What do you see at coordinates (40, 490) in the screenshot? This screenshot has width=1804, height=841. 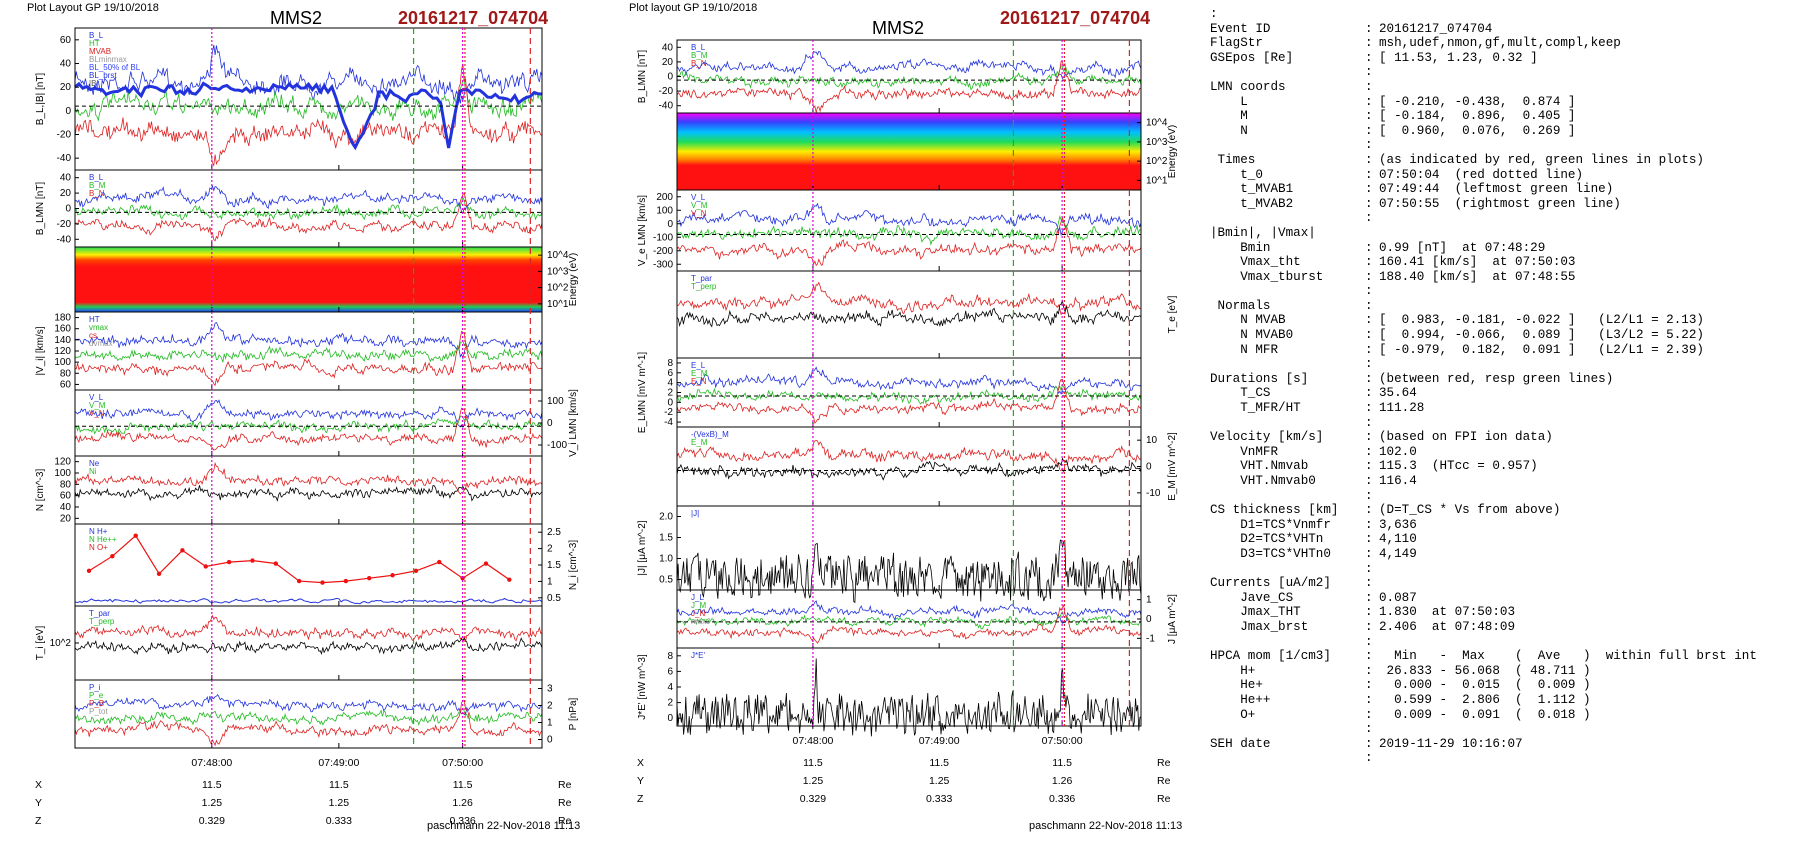 I see `axis-label: N [cm^-3]` at bounding box center [40, 490].